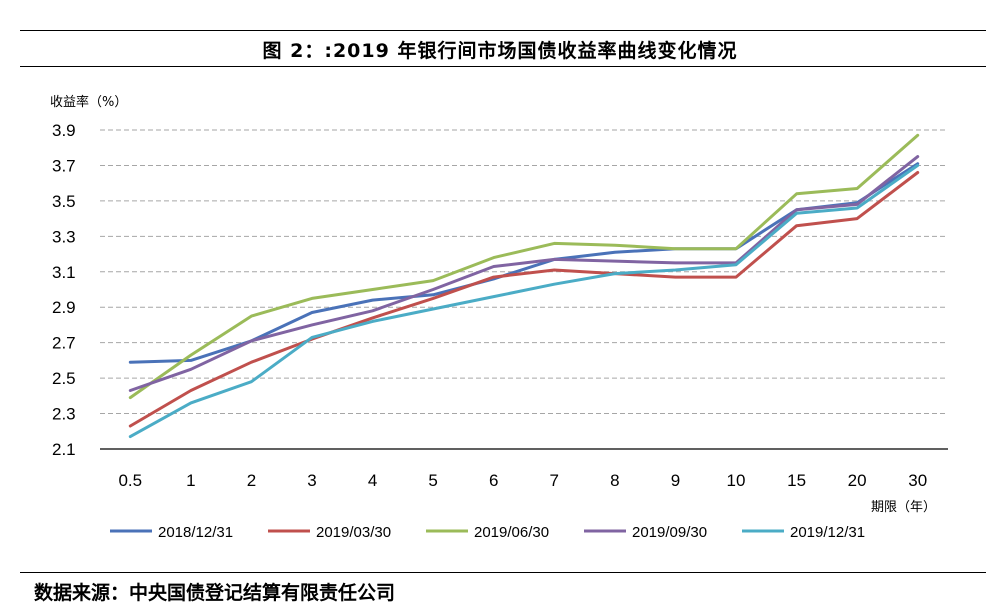 The height and width of the screenshot is (616, 1000). I want to click on title-rule, so click(503, 66).